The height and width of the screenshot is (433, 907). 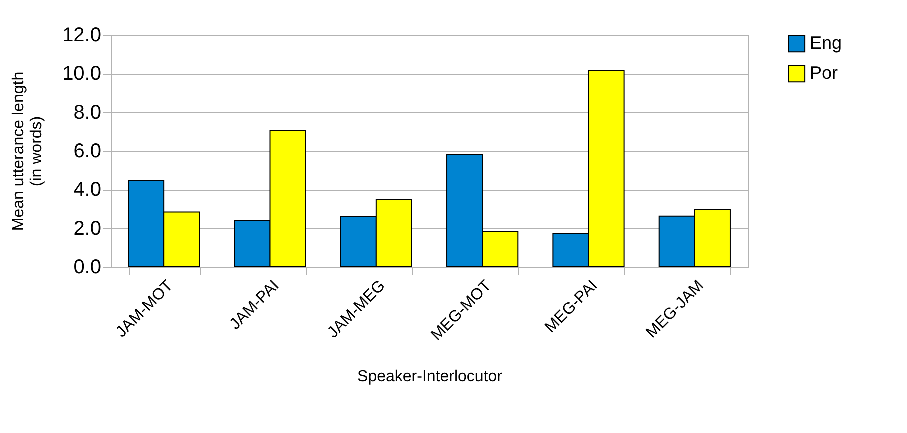 What do you see at coordinates (824, 73) in the screenshot?
I see `legend-label: Por` at bounding box center [824, 73].